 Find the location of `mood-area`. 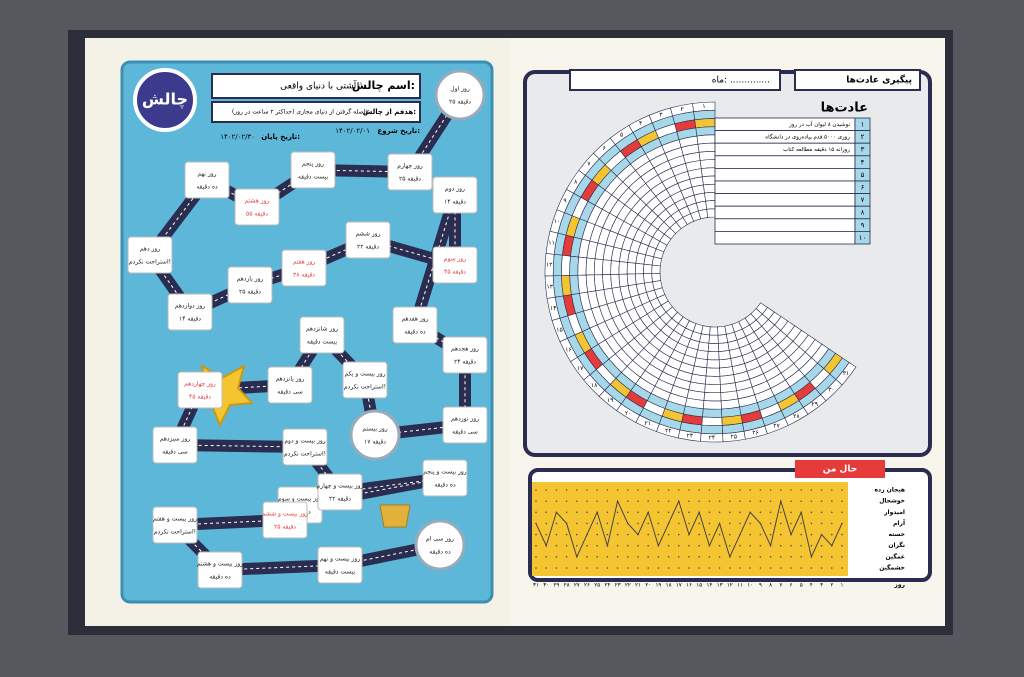

mood-area is located at coordinates (690, 529).